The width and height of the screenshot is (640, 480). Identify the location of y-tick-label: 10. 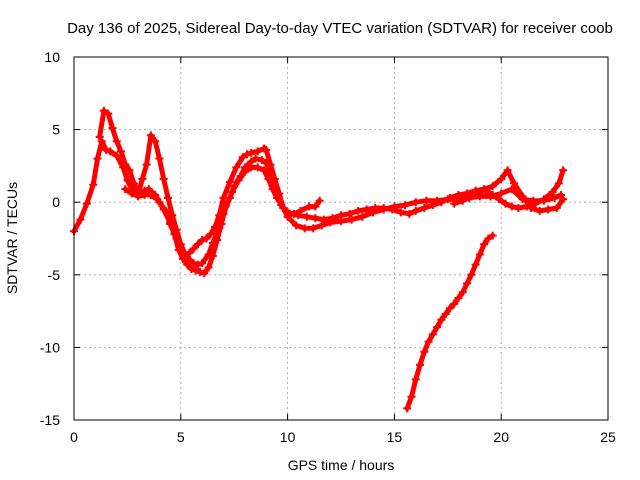
(52, 57).